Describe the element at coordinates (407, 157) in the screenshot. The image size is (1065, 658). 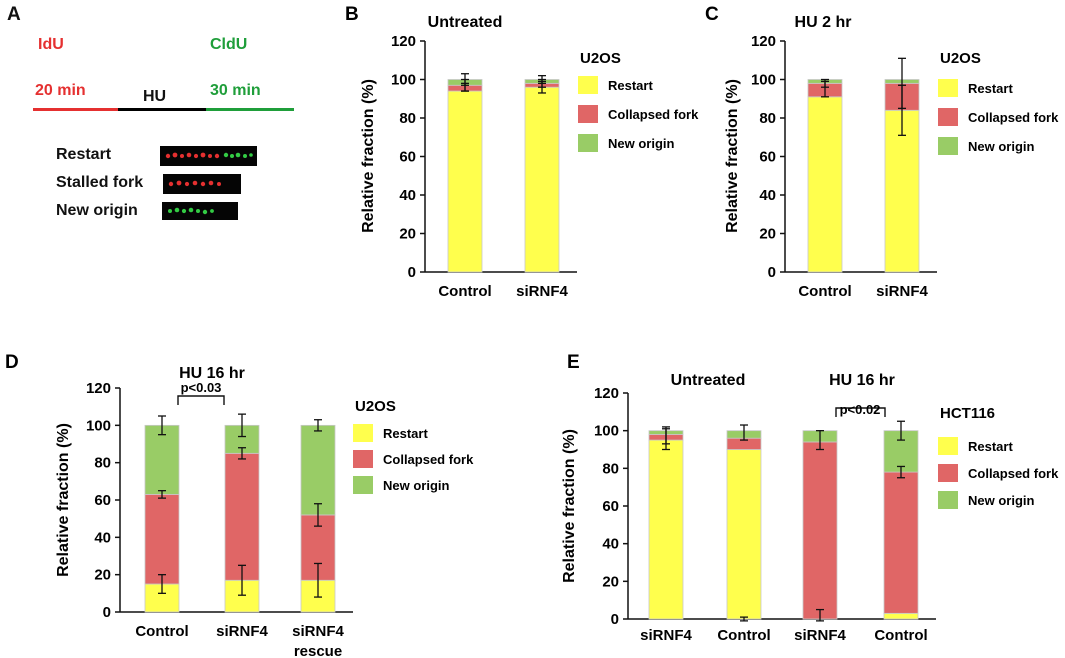
I see `chart-b-y-tick-label: 60` at that location.